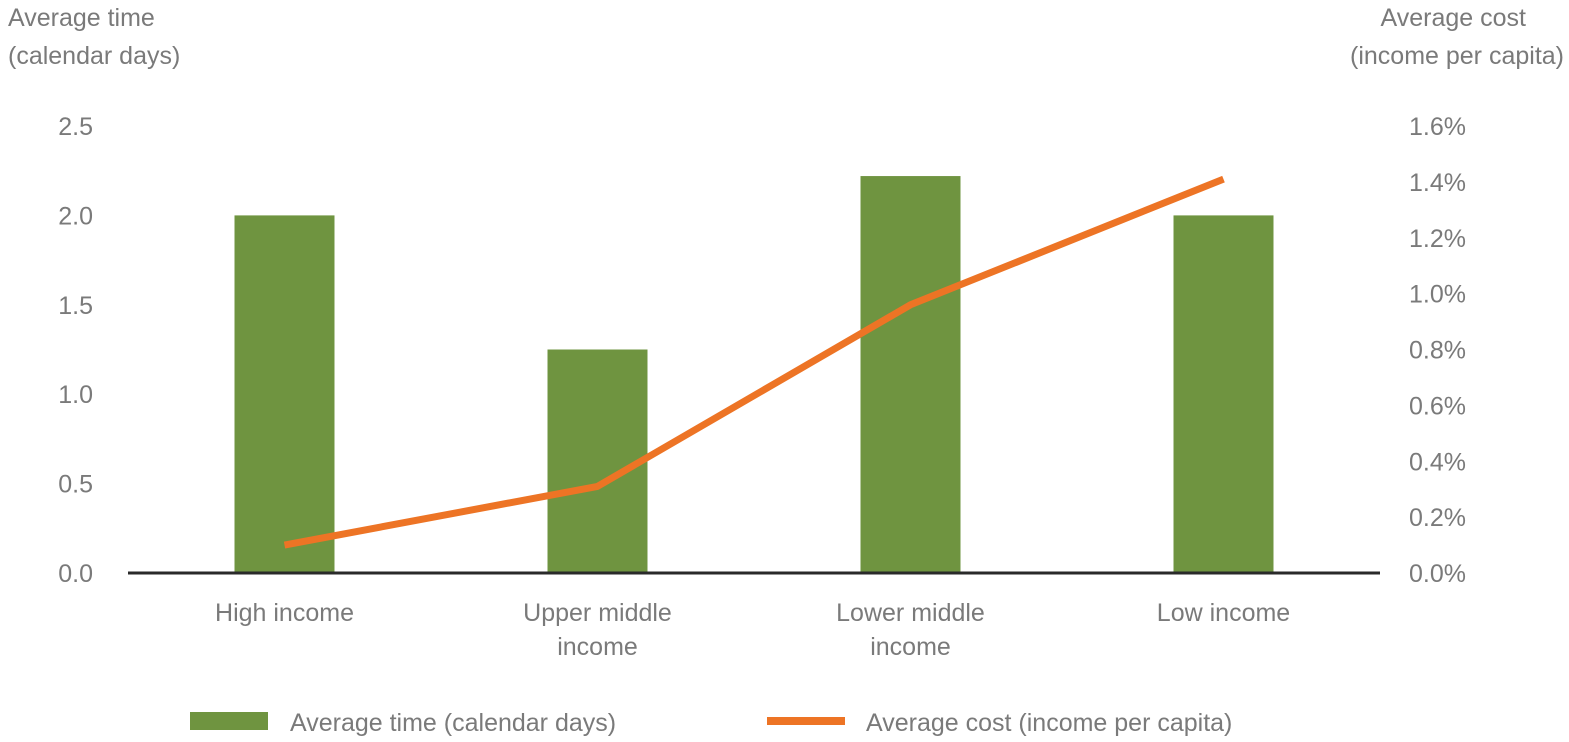 The width and height of the screenshot is (1569, 742). Describe the element at coordinates (1437, 574) in the screenshot. I see `right-tick-label: 0.0%` at that location.